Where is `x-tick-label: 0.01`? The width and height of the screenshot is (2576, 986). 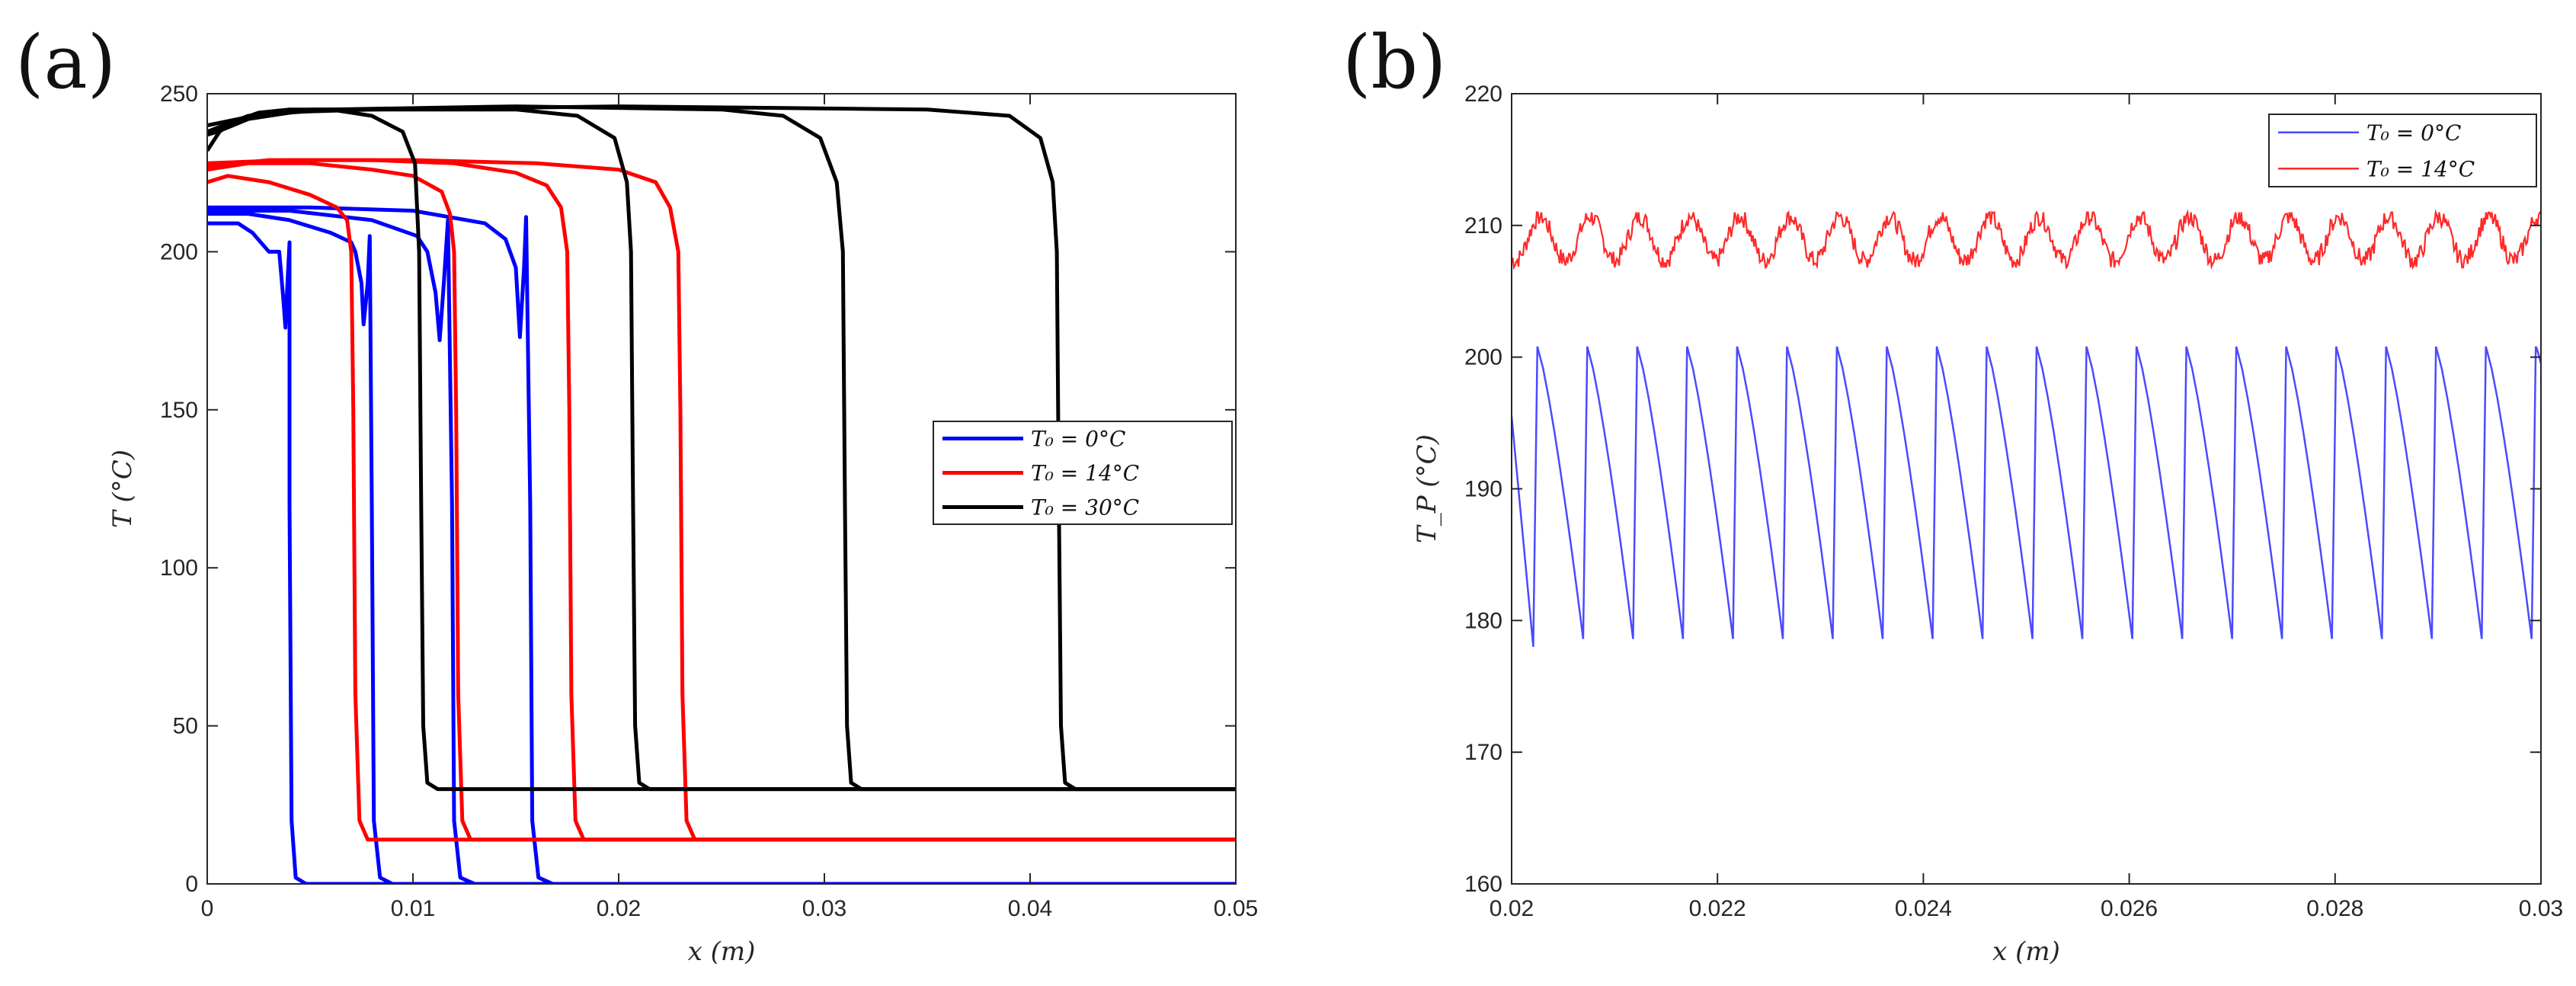
x-tick-label: 0.01 is located at coordinates (413, 908).